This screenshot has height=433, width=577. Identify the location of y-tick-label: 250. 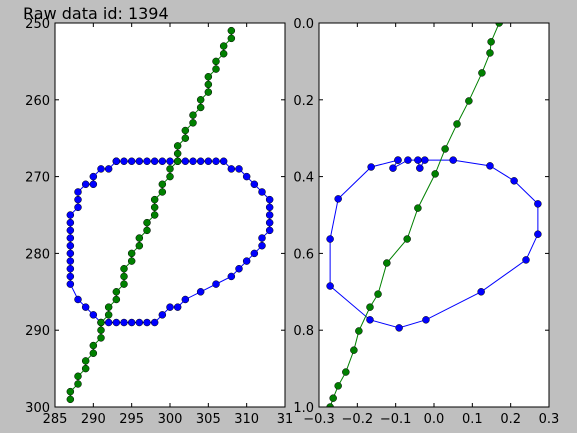
(37, 24).